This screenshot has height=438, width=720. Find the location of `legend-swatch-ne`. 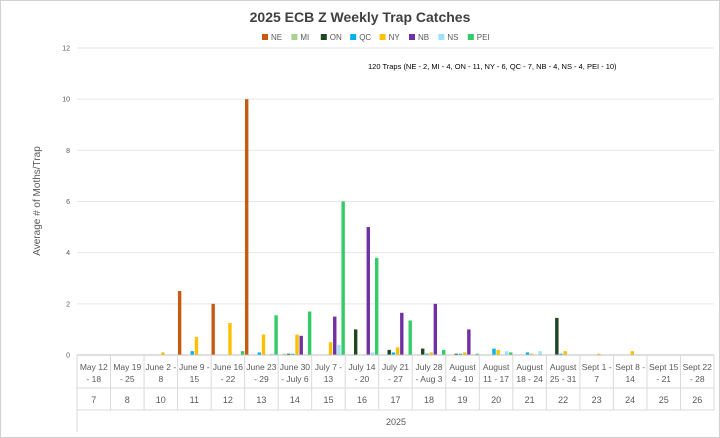

legend-swatch-ne is located at coordinates (265, 37).